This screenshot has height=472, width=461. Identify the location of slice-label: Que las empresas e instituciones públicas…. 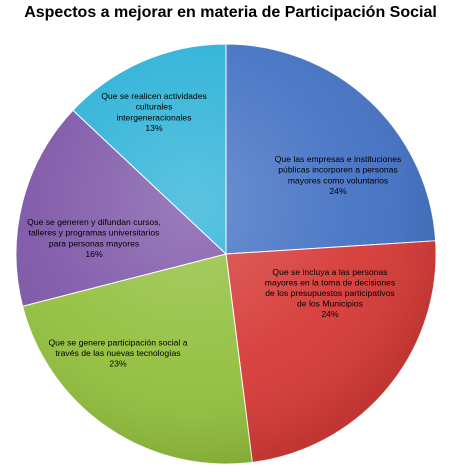
(338, 175).